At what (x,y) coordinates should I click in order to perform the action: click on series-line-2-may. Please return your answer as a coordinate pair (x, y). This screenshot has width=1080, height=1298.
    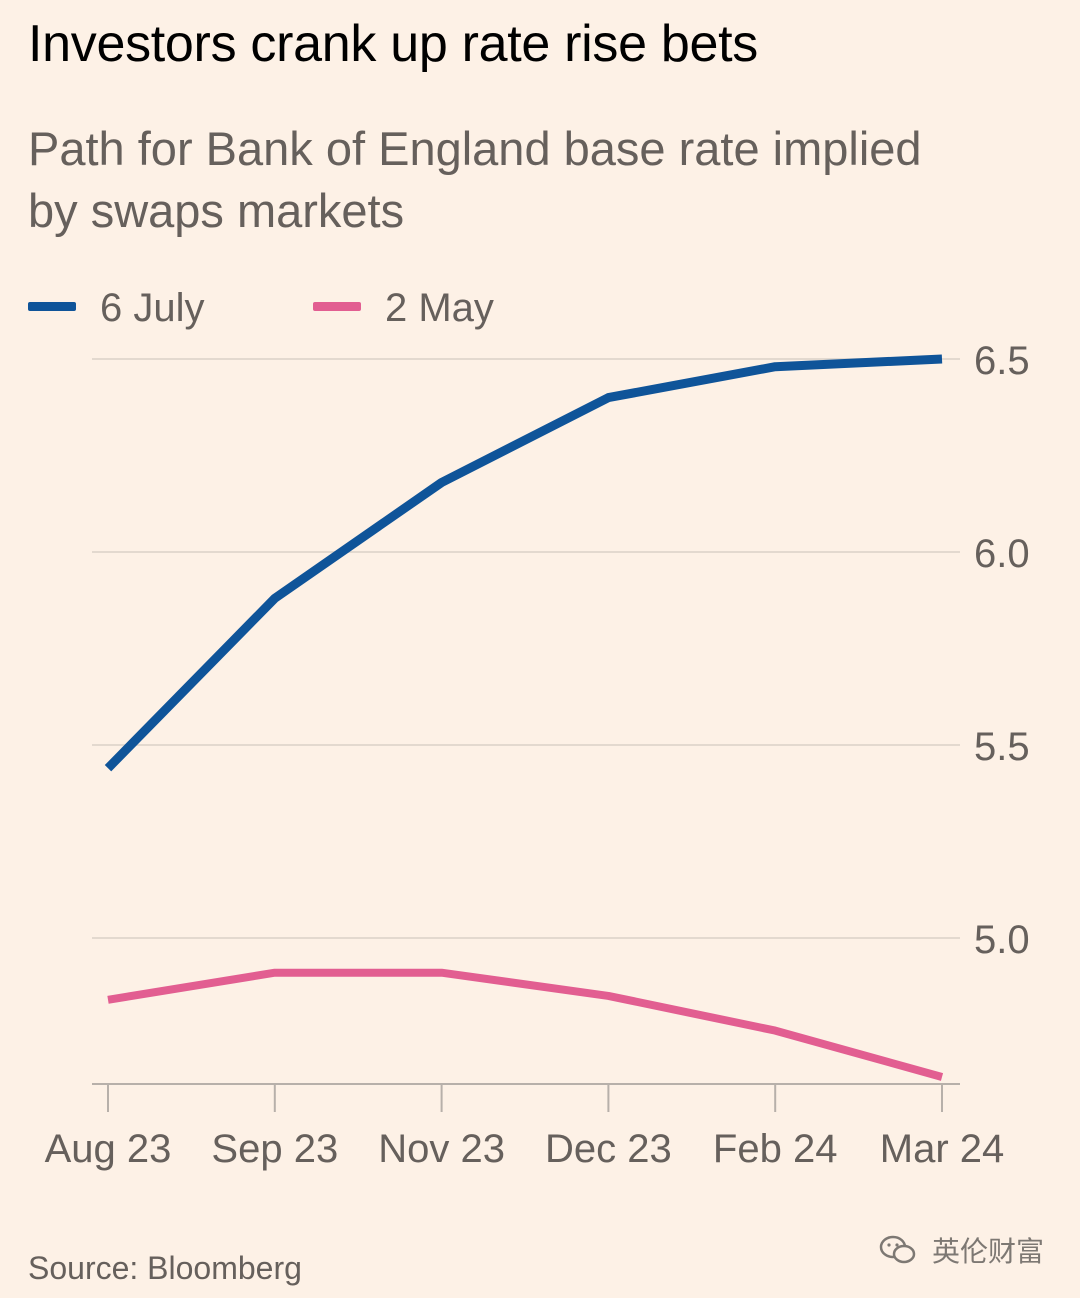
    Looking at the image, I should click on (525, 1024).